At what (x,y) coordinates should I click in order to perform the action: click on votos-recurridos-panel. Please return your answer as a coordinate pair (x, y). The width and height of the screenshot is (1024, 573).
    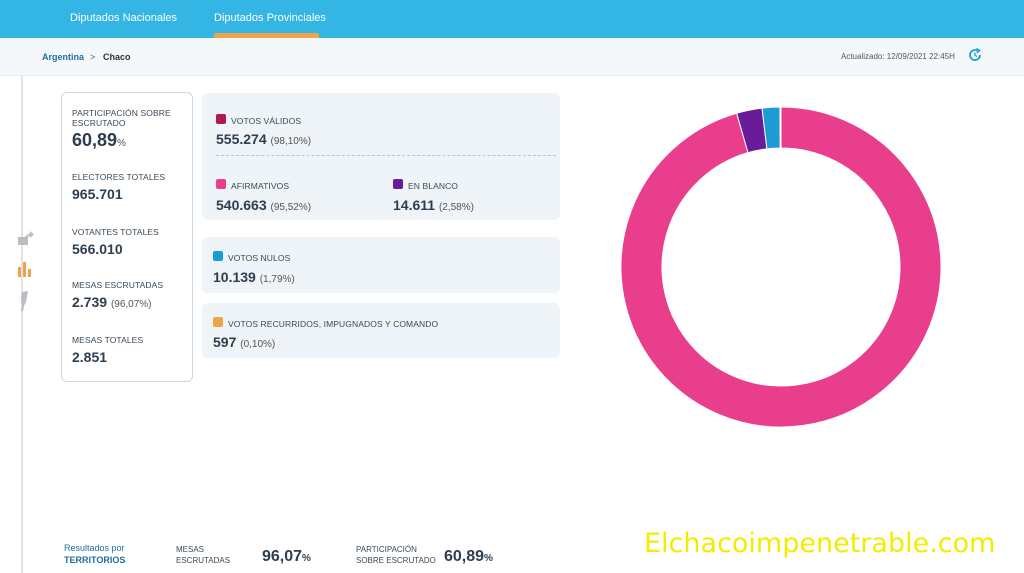
    Looking at the image, I should click on (381, 330).